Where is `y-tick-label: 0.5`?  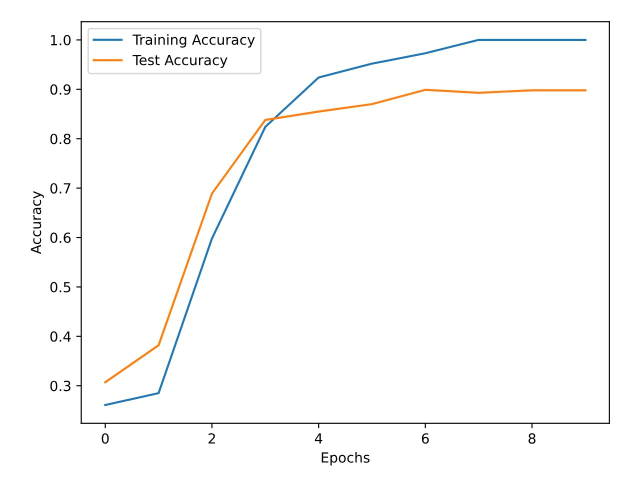
y-tick-label: 0.5 is located at coordinates (60, 287).